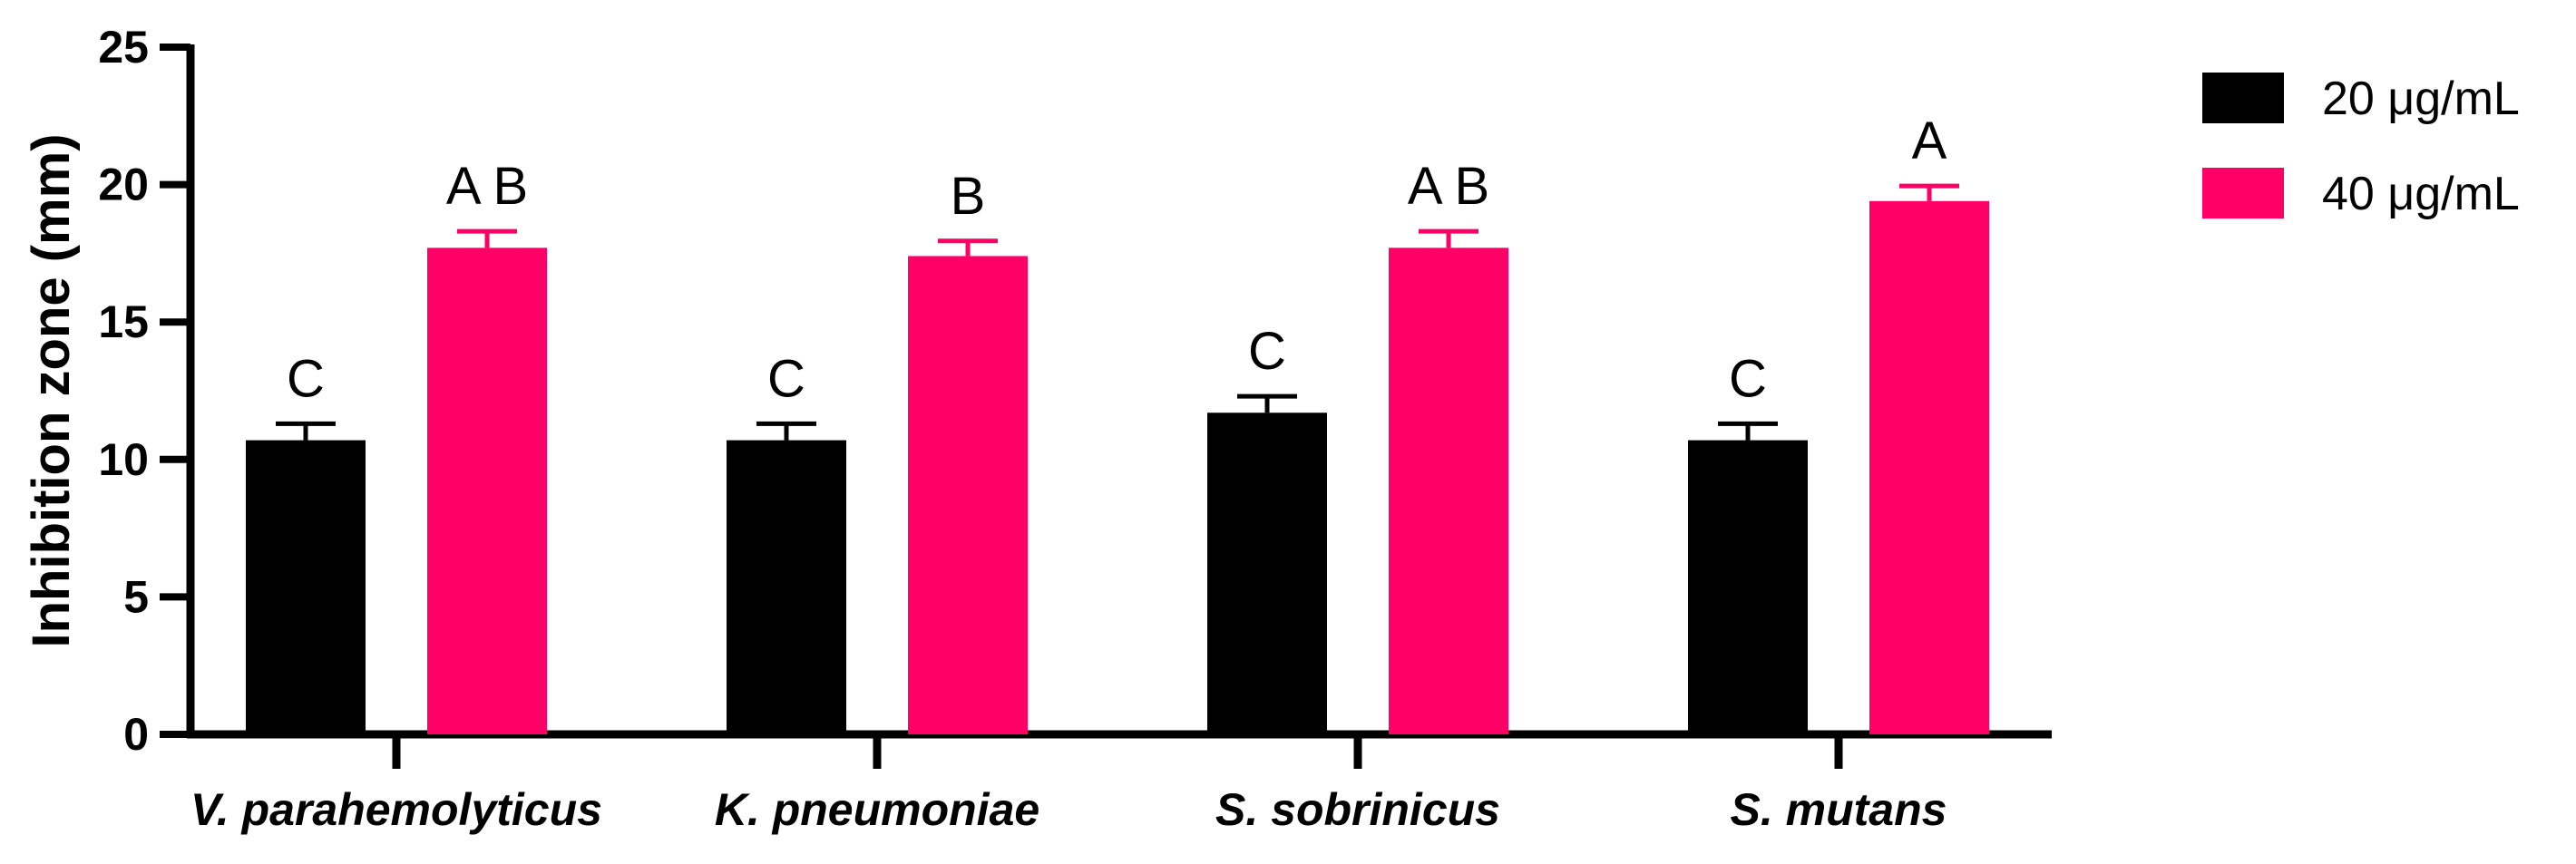 The height and width of the screenshot is (864, 2576). Describe the element at coordinates (123, 321) in the screenshot. I see `y-tick-label: 15` at that location.